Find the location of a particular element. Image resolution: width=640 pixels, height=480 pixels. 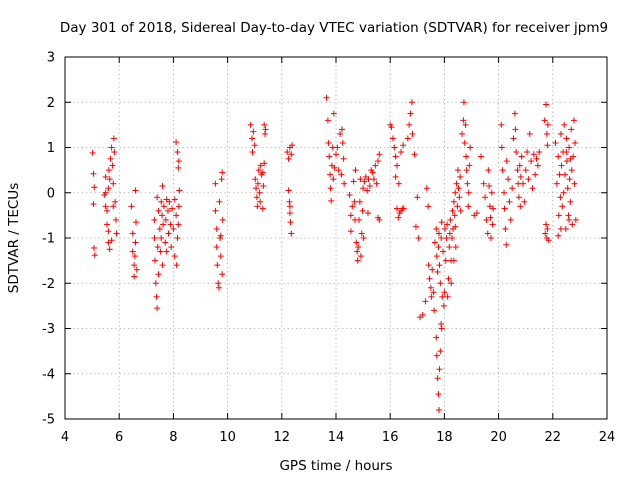

y-tick-label: 2 is located at coordinates (51, 103).